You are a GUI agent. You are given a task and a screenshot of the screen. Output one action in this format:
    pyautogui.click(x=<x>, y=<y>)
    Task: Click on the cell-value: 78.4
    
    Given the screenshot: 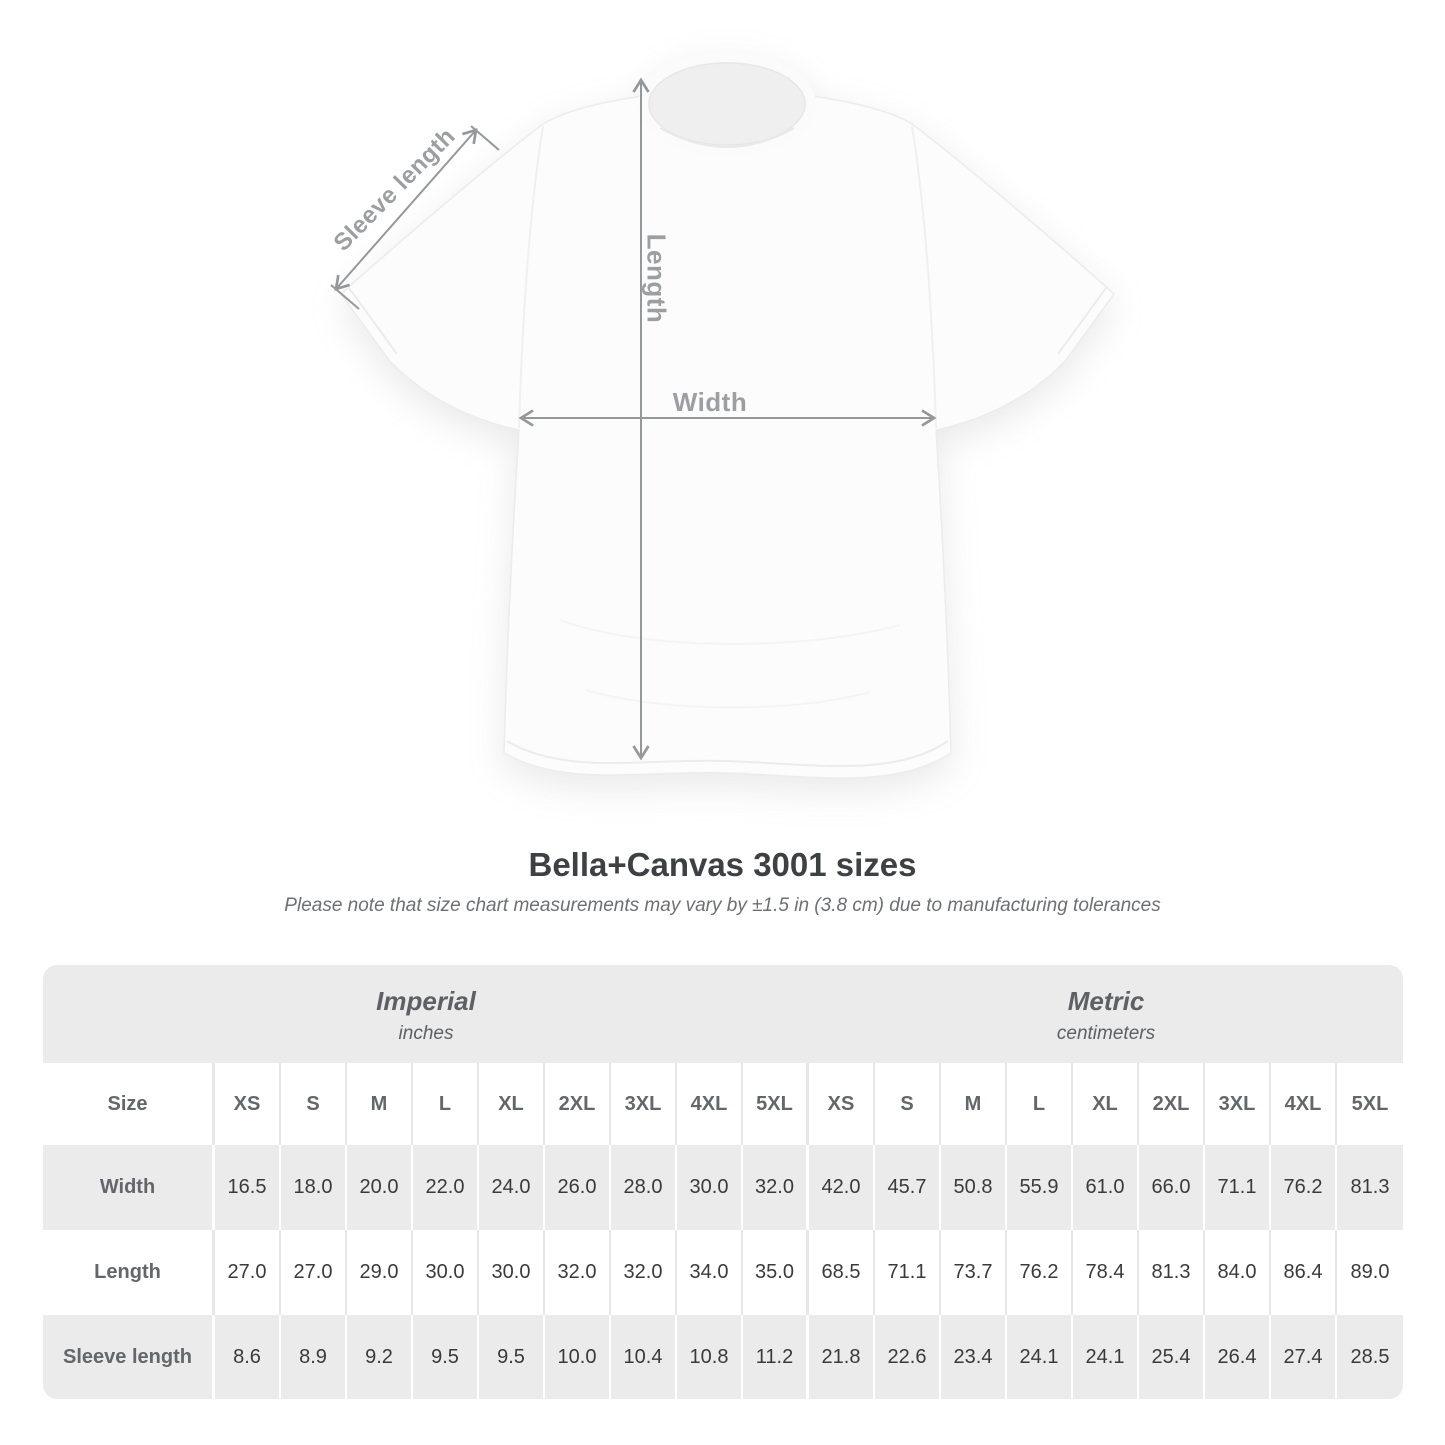 What is the action you would take?
    pyautogui.click(x=1106, y=1272)
    